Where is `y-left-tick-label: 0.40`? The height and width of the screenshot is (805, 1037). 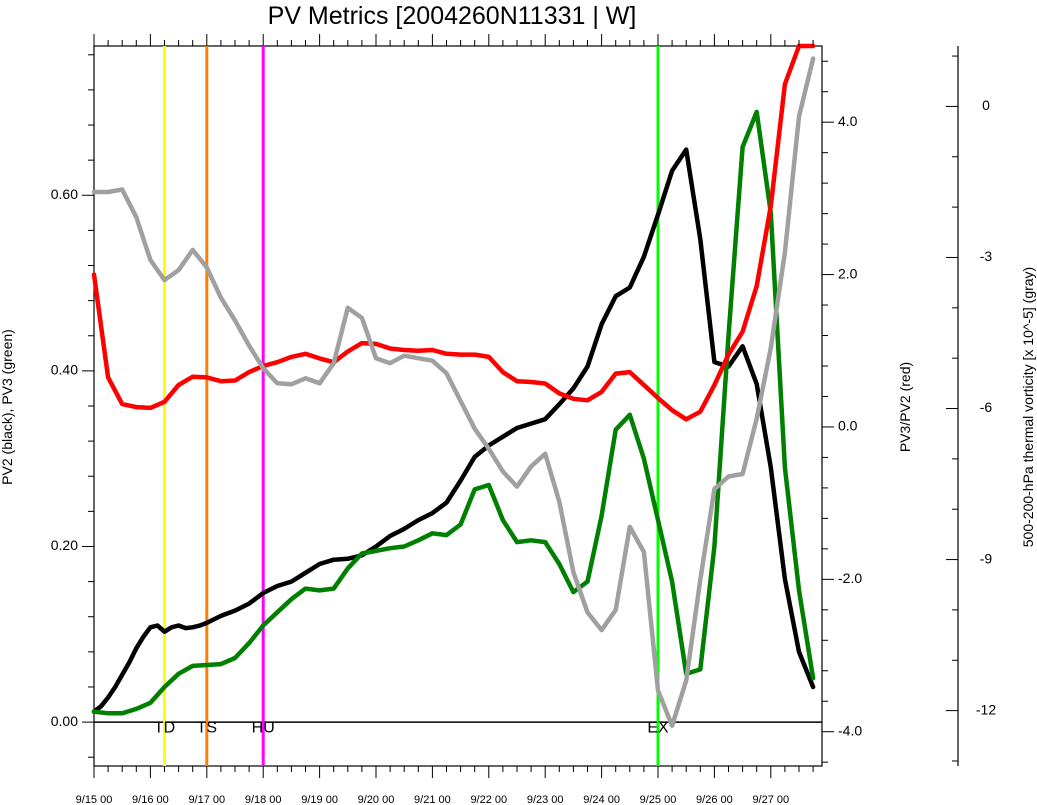 y-left-tick-label: 0.40 is located at coordinates (64, 370).